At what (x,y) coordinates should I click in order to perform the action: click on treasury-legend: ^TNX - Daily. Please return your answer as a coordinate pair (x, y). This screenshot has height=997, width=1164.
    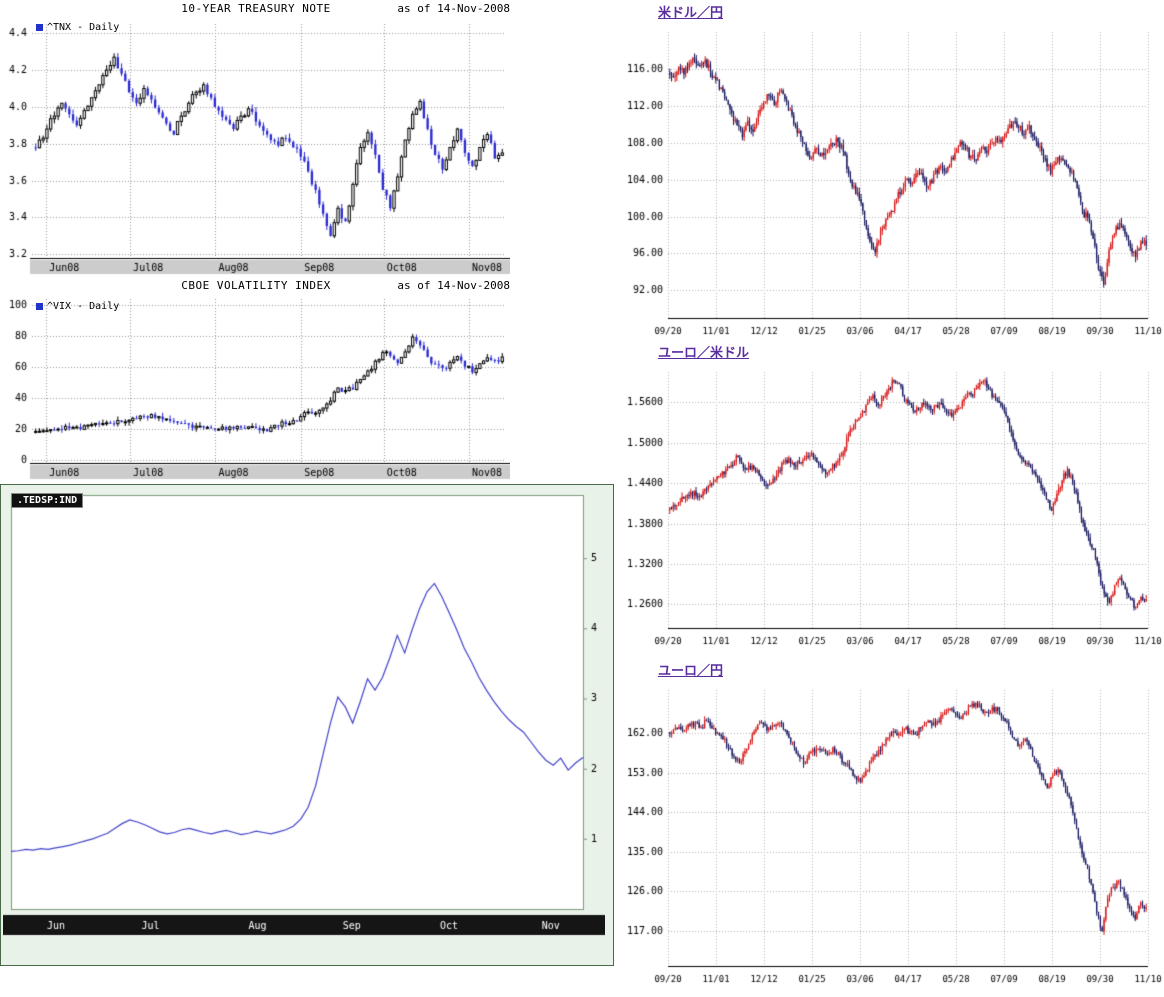
    Looking at the image, I should click on (77, 27).